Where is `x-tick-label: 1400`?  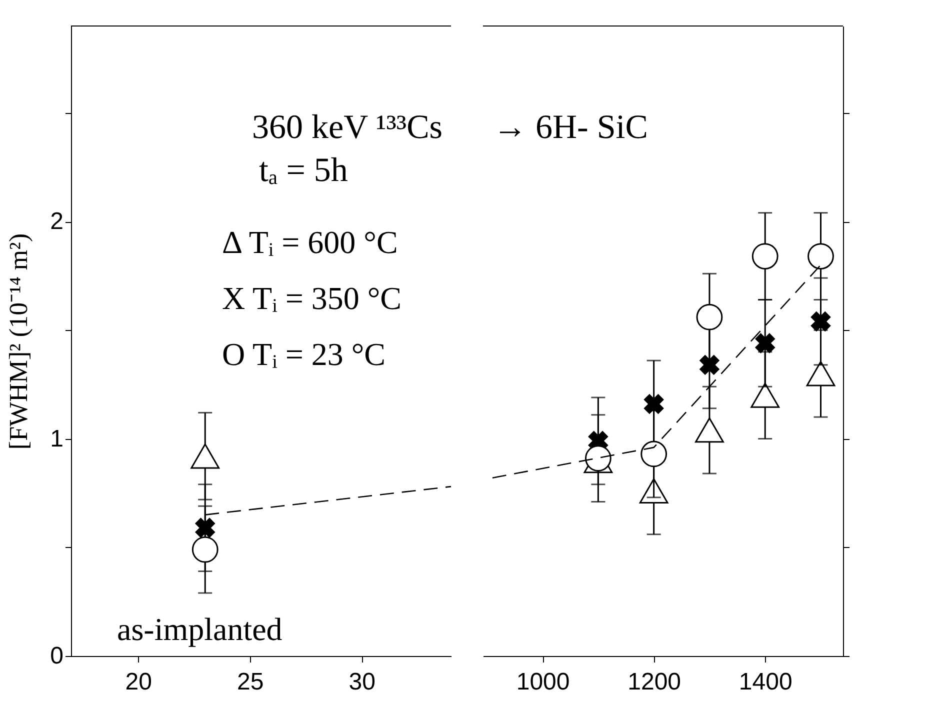
x-tick-label: 1400 is located at coordinates (765, 682).